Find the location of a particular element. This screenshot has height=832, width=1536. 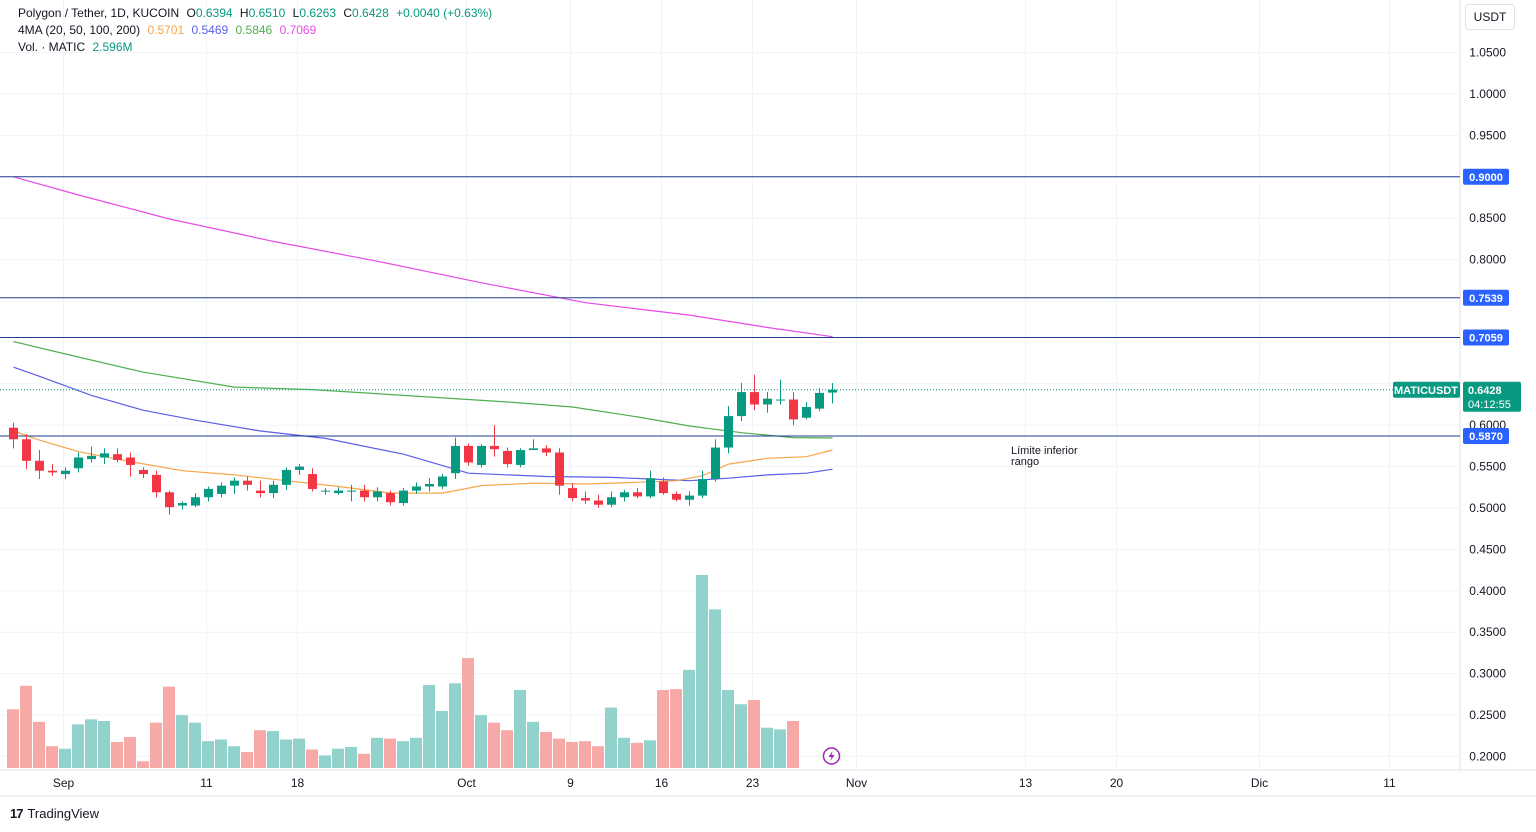

range-annotation: Límite inferior rango is located at coordinates (1044, 457).